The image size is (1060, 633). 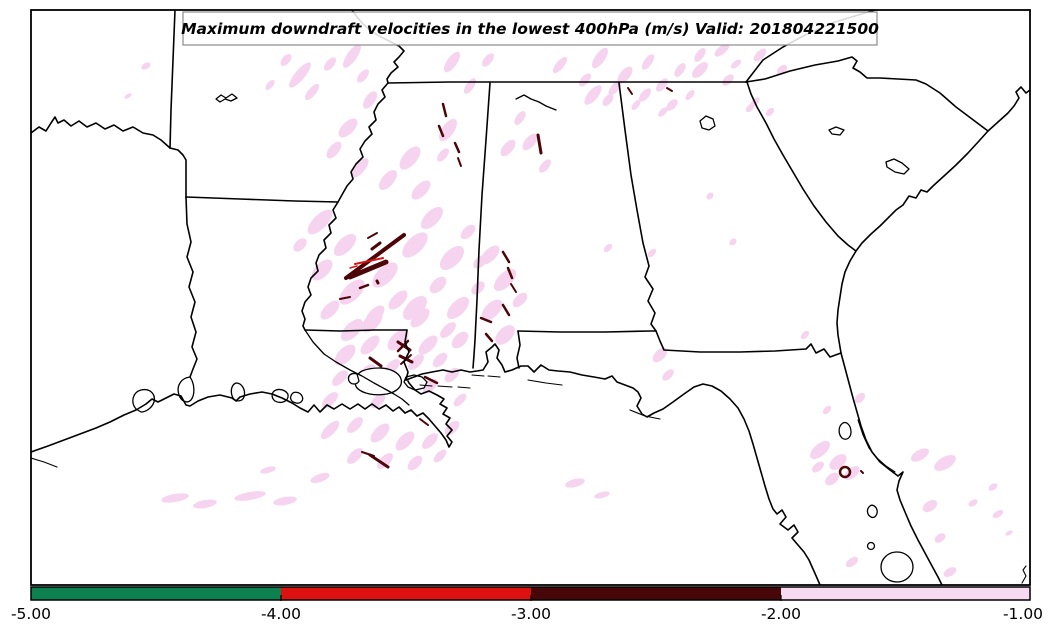 What do you see at coordinates (1024, 574) in the screenshot?
I see `bahama-bank-edge` at bounding box center [1024, 574].